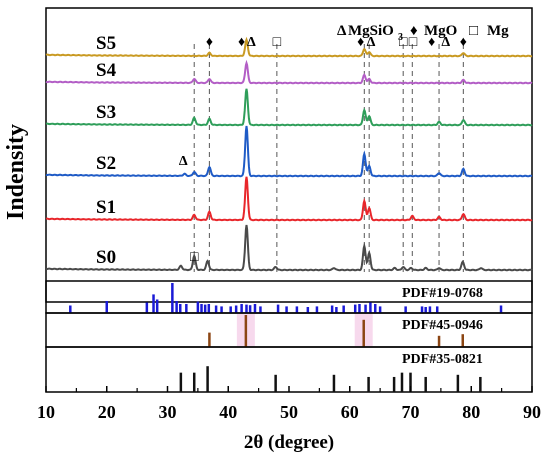 The image size is (550, 457). Describe the element at coordinates (498, 31) in the screenshot. I see `legend-mg-label: Mg` at that location.